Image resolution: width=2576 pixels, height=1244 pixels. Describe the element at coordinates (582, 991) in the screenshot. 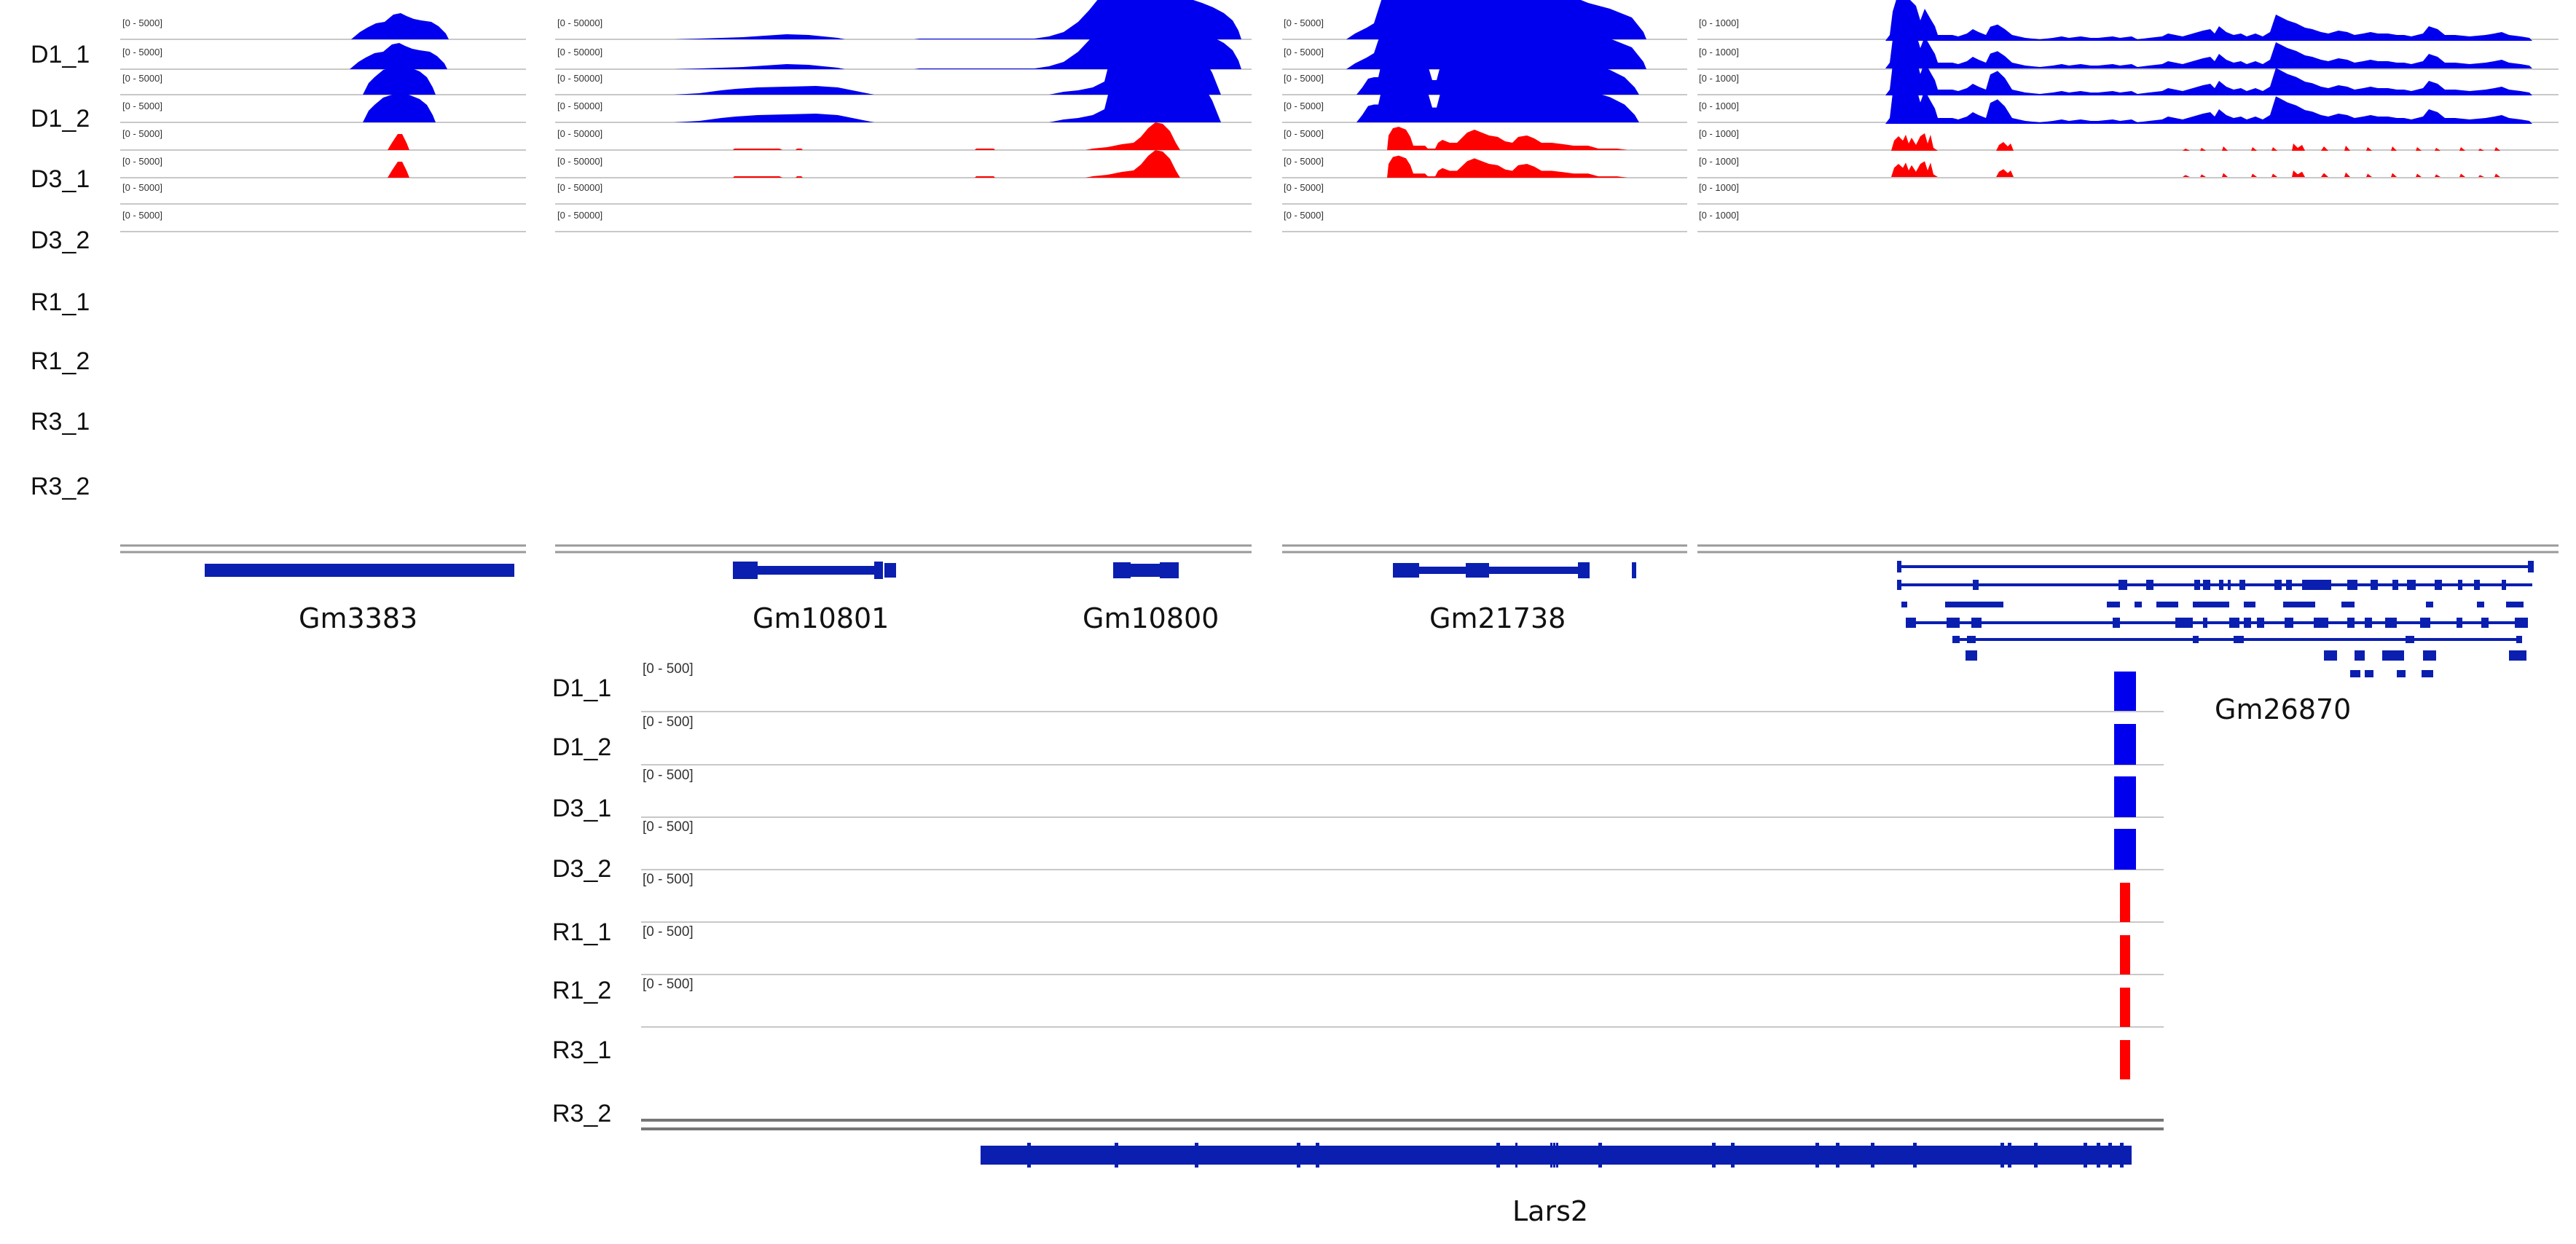

I see `sample-label-bottom-r1-2: R1_2` at that location.